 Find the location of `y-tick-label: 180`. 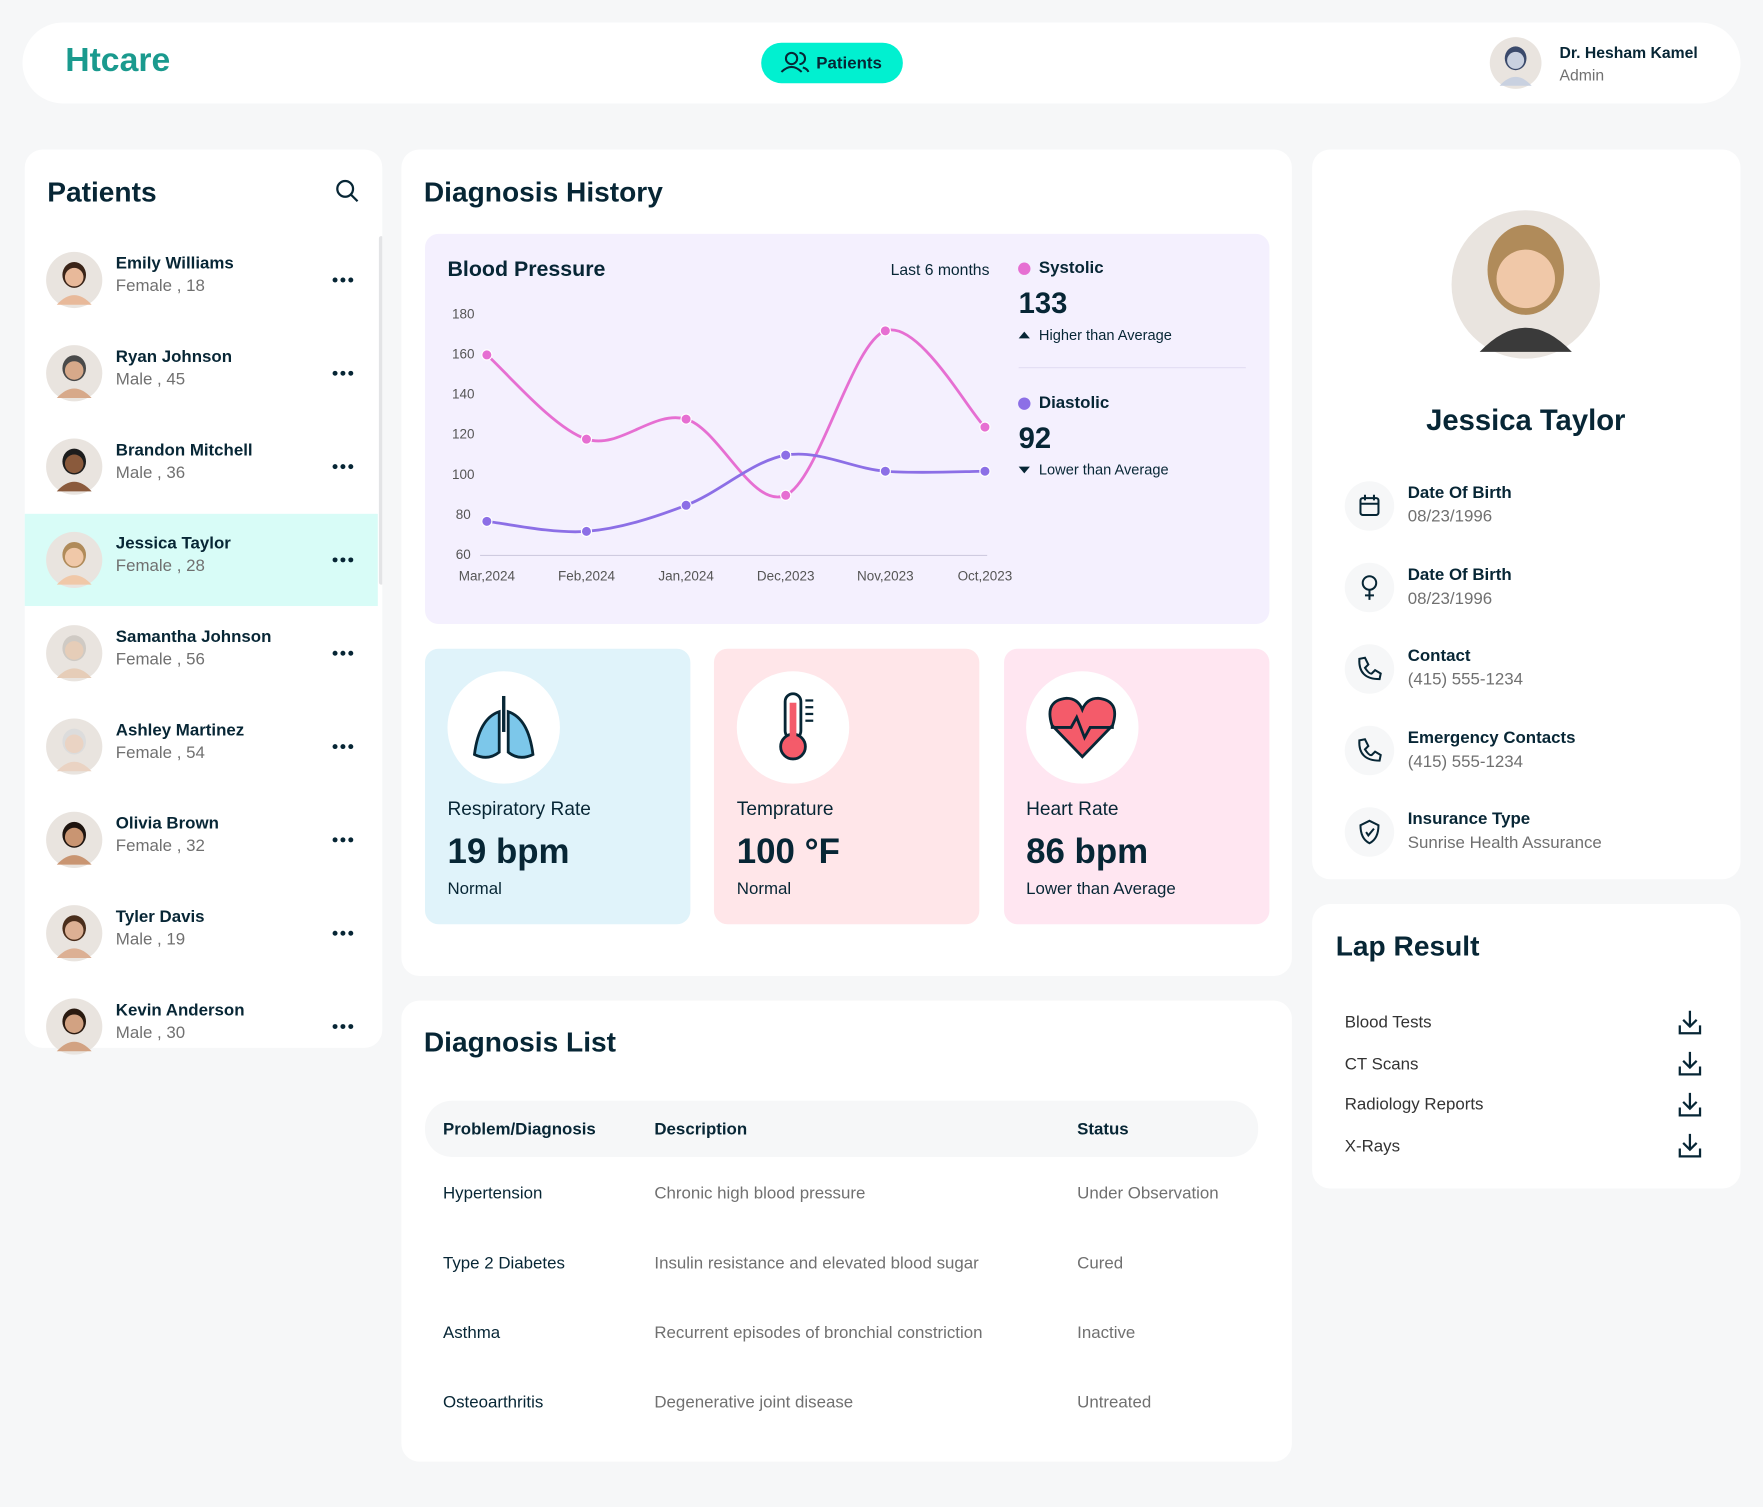

y-tick-label: 180 is located at coordinates (463, 313).